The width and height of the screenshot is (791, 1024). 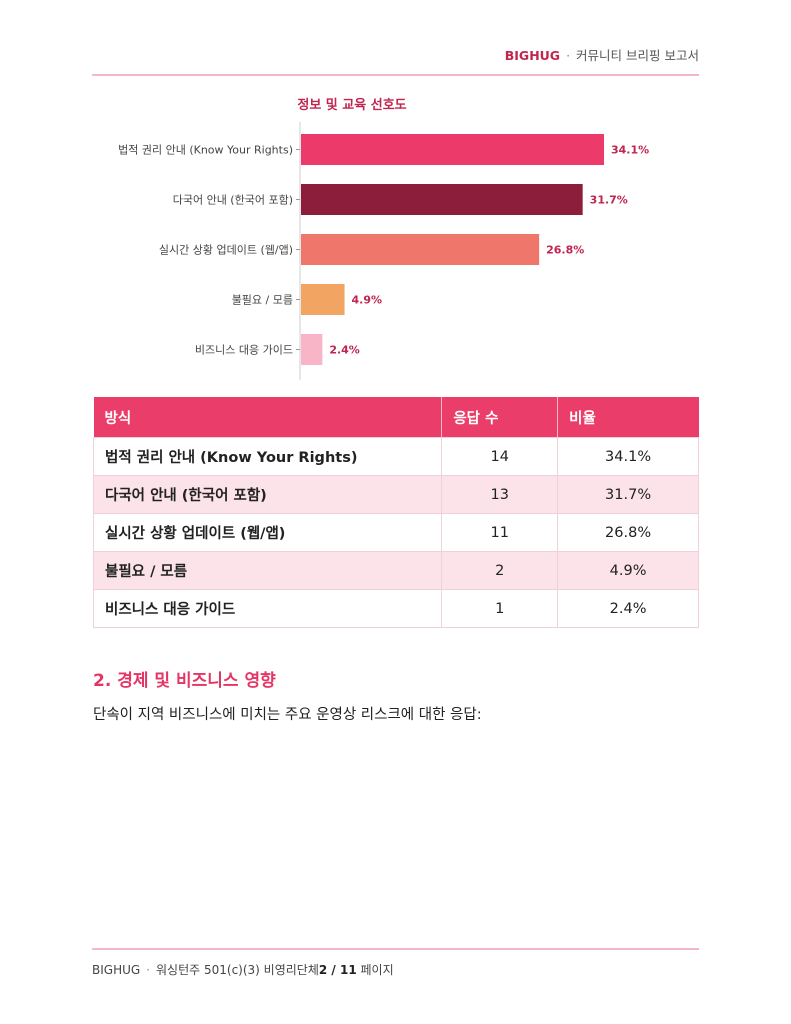 I want to click on table-row: 불필요 / 모름 2 4.9%, so click(x=395, y=570).